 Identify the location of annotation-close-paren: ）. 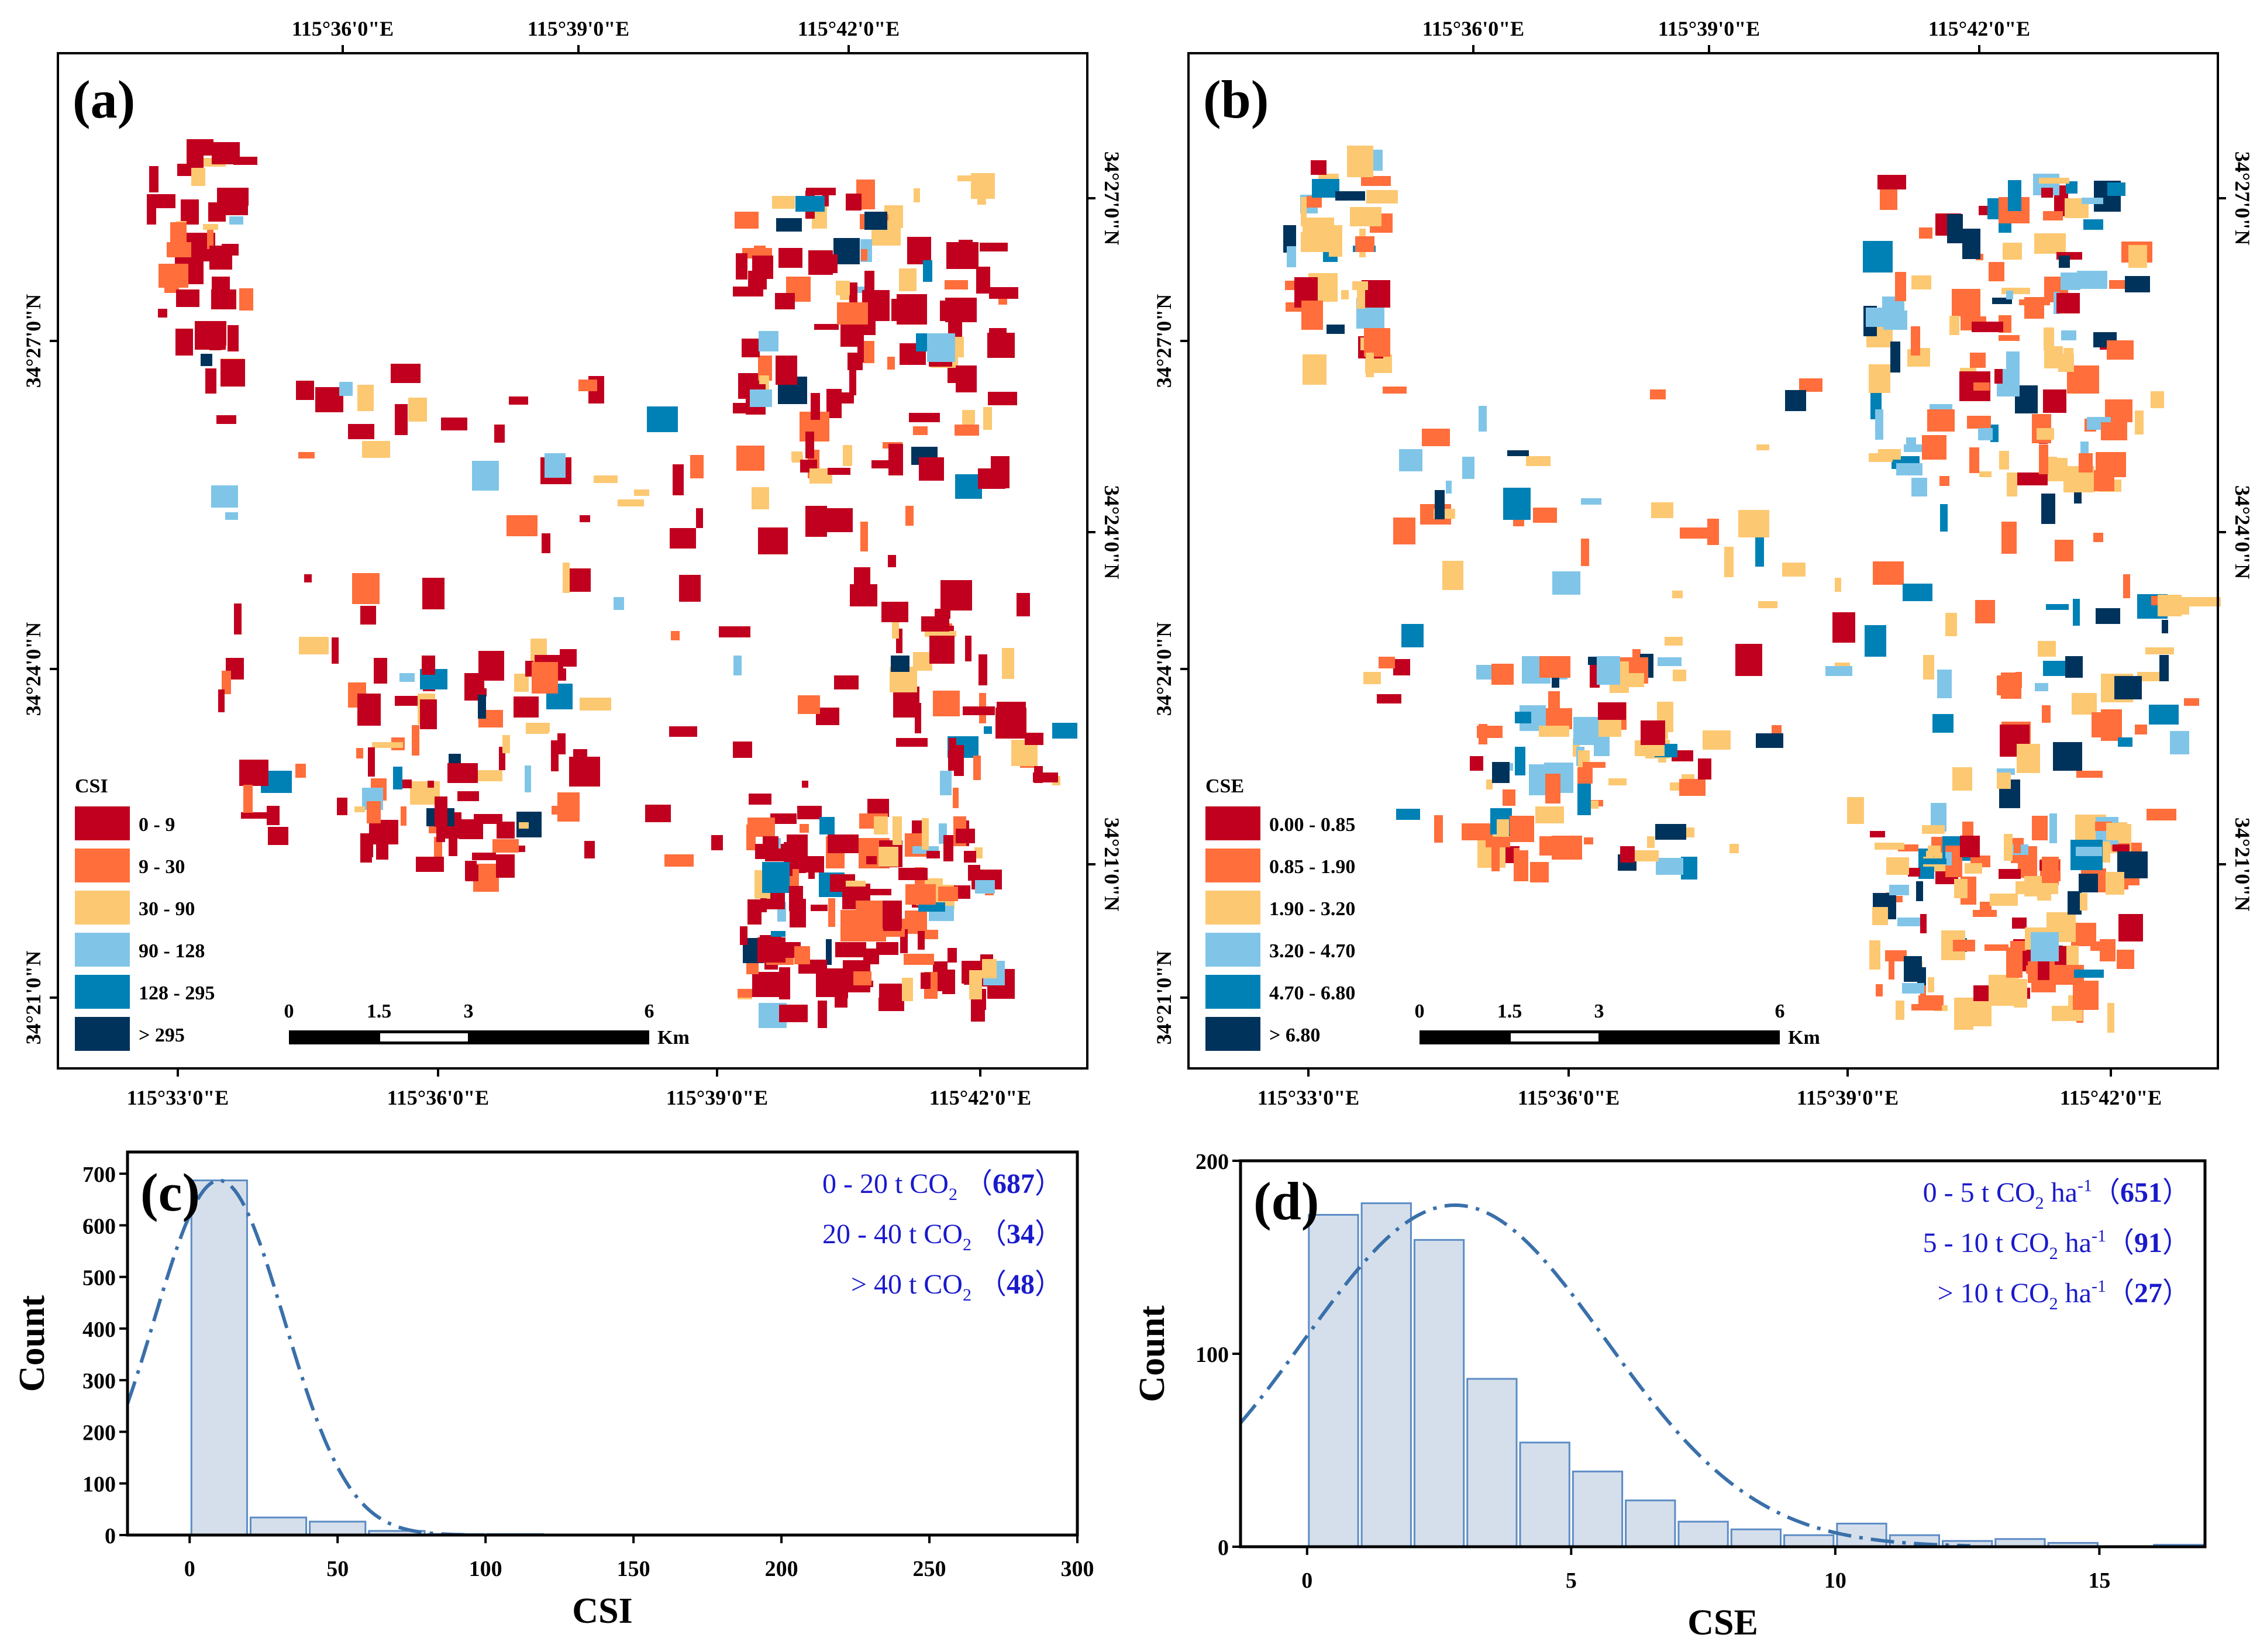
(2176, 1243).